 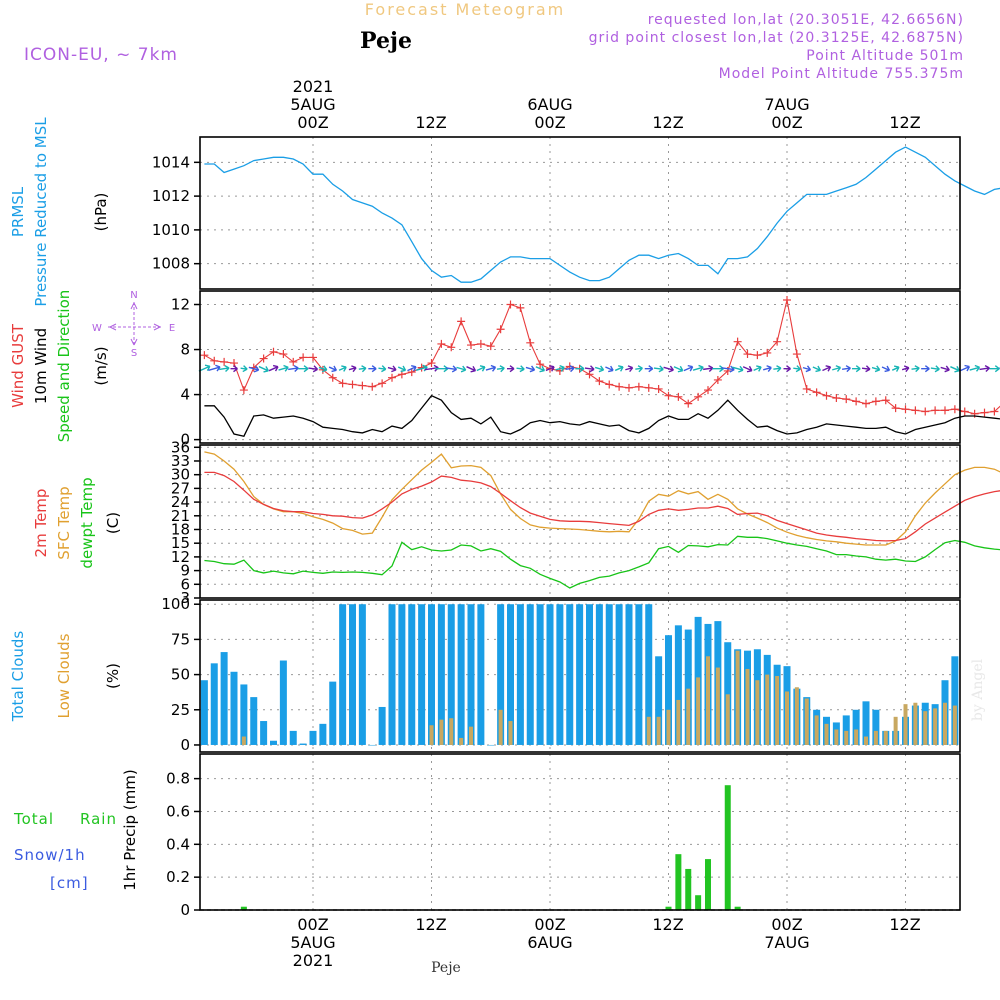 What do you see at coordinates (602, 214) in the screenshot?
I see `prmsl-line` at bounding box center [602, 214].